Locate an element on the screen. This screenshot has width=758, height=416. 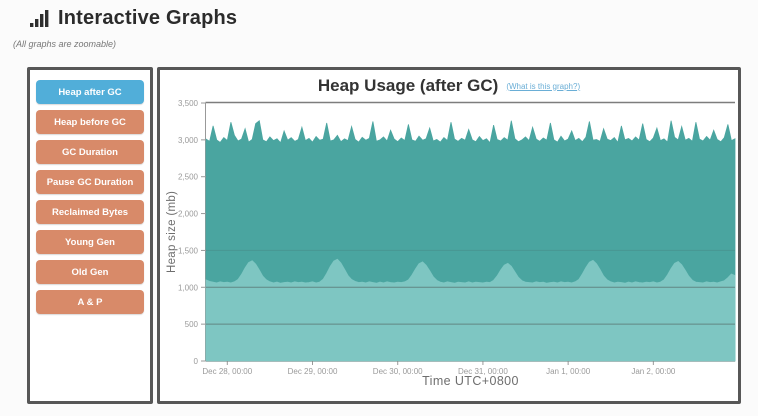
sidebar-button-heap-before-gc: Heap before GC is located at coordinates (90, 122).